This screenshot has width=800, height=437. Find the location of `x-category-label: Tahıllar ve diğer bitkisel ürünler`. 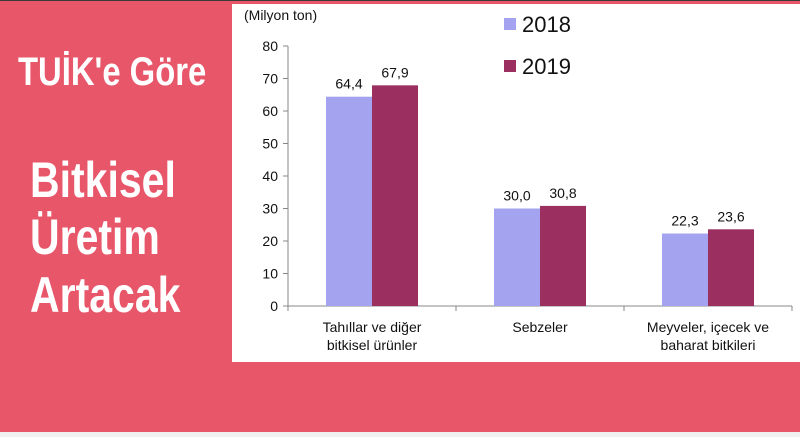

x-category-label: Tahıllar ve diğer bitkisel ürünler is located at coordinates (372, 336).